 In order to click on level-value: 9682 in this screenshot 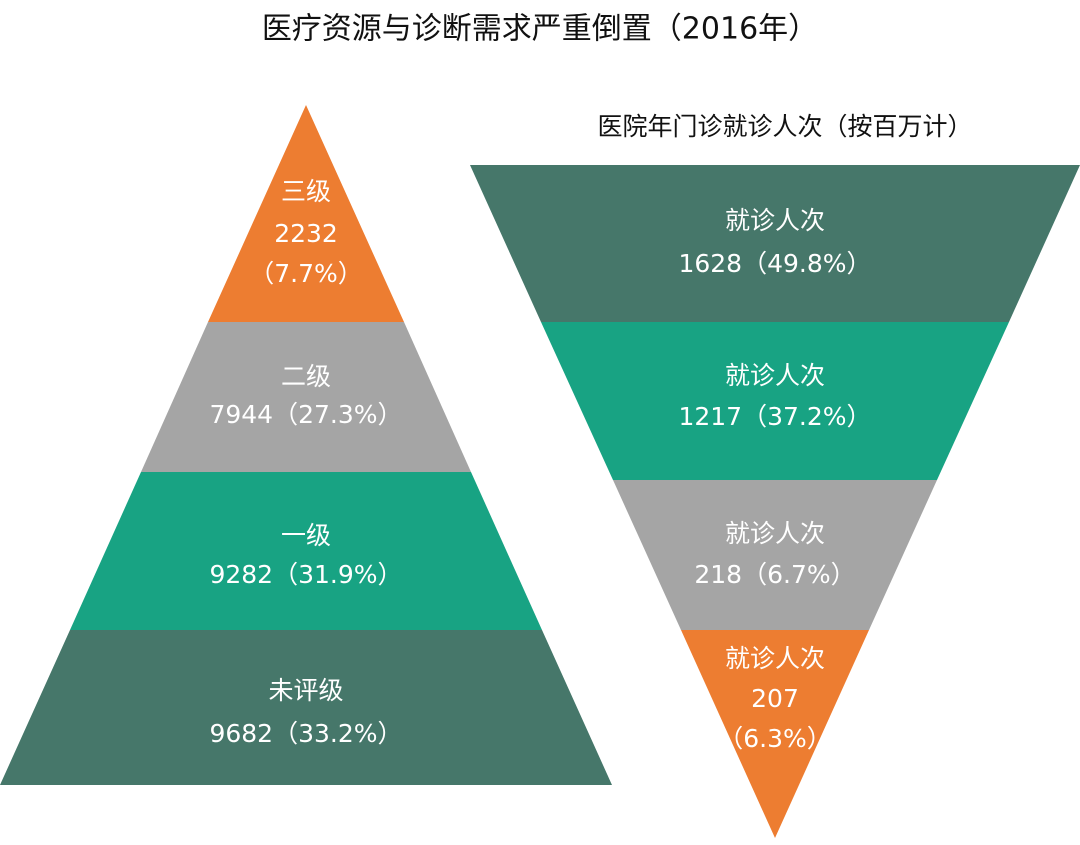, I will do `click(241, 733)`.